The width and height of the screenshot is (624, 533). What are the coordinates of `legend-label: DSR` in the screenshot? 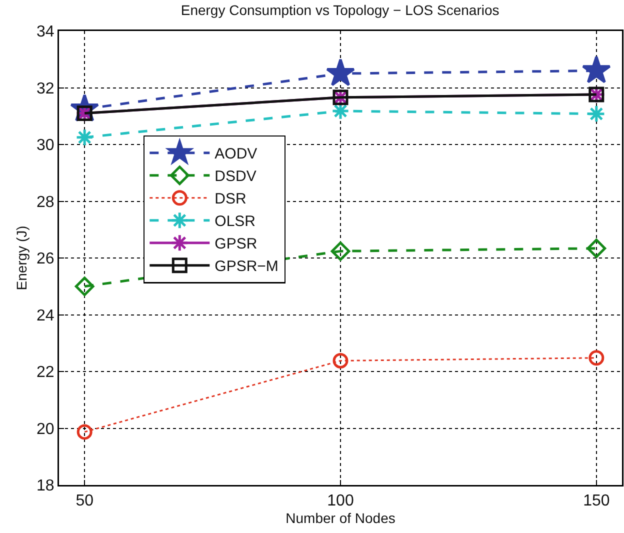 It's located at (230, 199).